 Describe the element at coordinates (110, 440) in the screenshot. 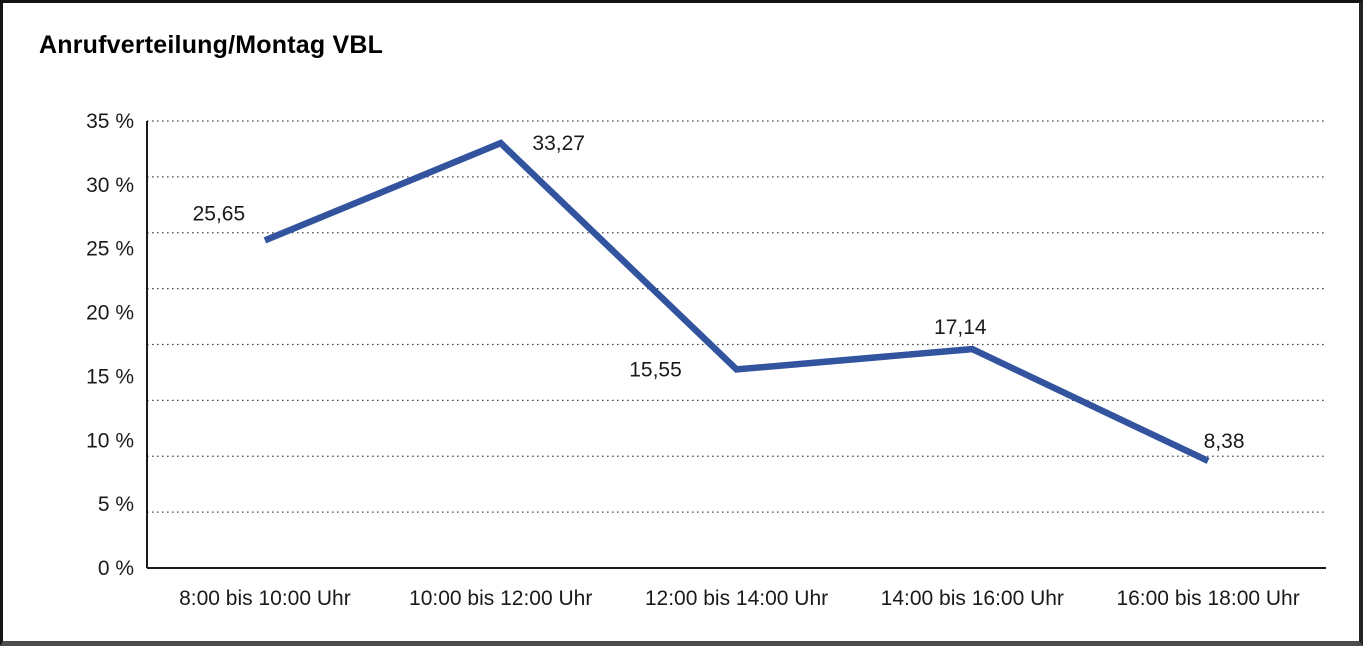

I see `y-tick-label: 10 %` at that location.